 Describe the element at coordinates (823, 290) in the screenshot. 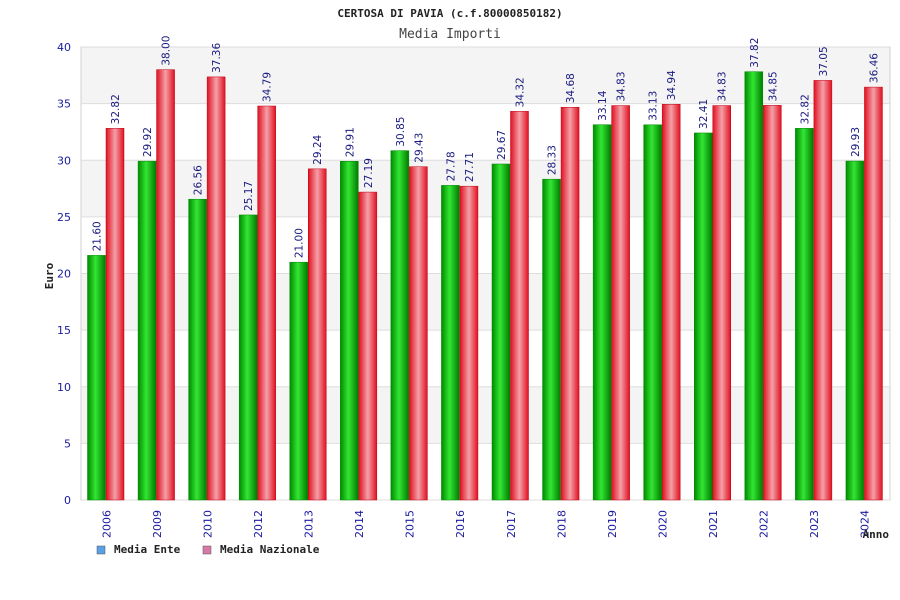

I see `bar-media-nazionale-2023` at that location.